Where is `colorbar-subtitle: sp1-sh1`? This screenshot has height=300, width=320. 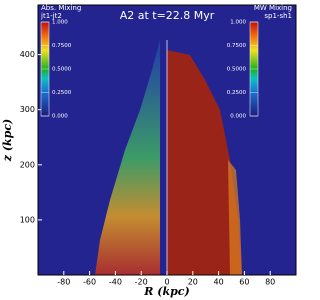 colorbar-subtitle: sp1-sh1 is located at coordinates (278, 16).